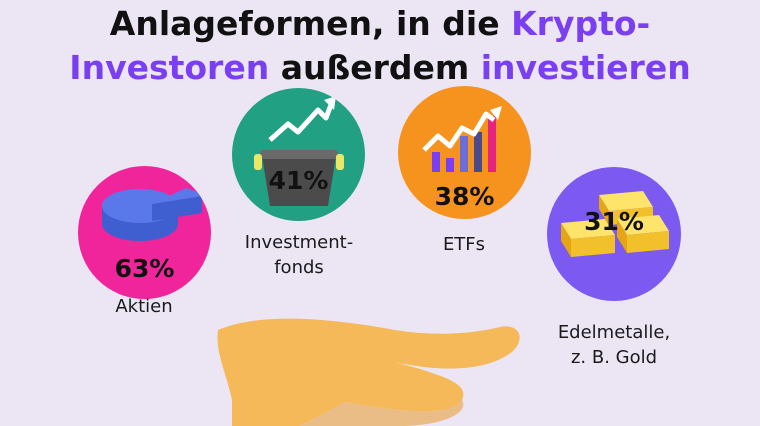 This screenshot has width=760, height=426. I want to click on edelmetalle-label: Edelmetalle, z. B. Gold, so click(614, 345).